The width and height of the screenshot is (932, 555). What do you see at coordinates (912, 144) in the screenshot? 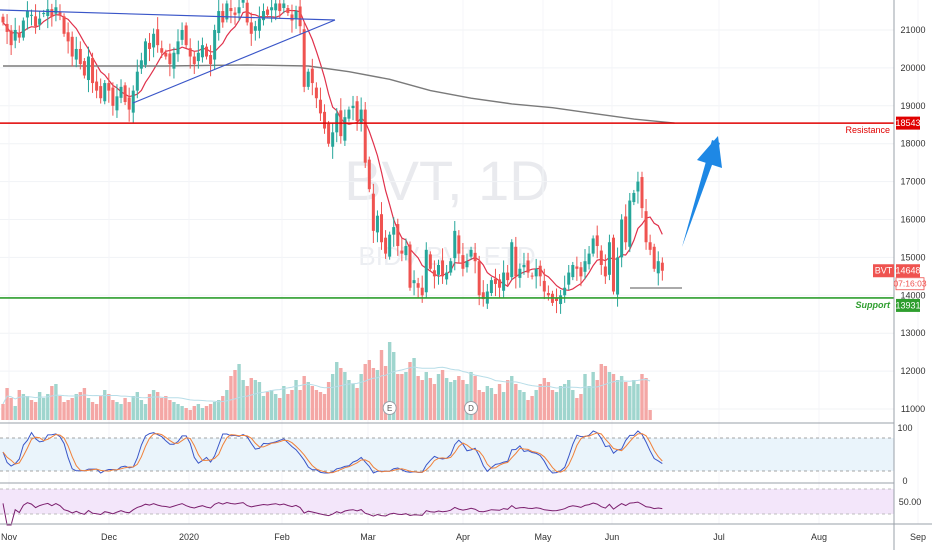
I see `price-tick-label: 18000` at bounding box center [912, 144].